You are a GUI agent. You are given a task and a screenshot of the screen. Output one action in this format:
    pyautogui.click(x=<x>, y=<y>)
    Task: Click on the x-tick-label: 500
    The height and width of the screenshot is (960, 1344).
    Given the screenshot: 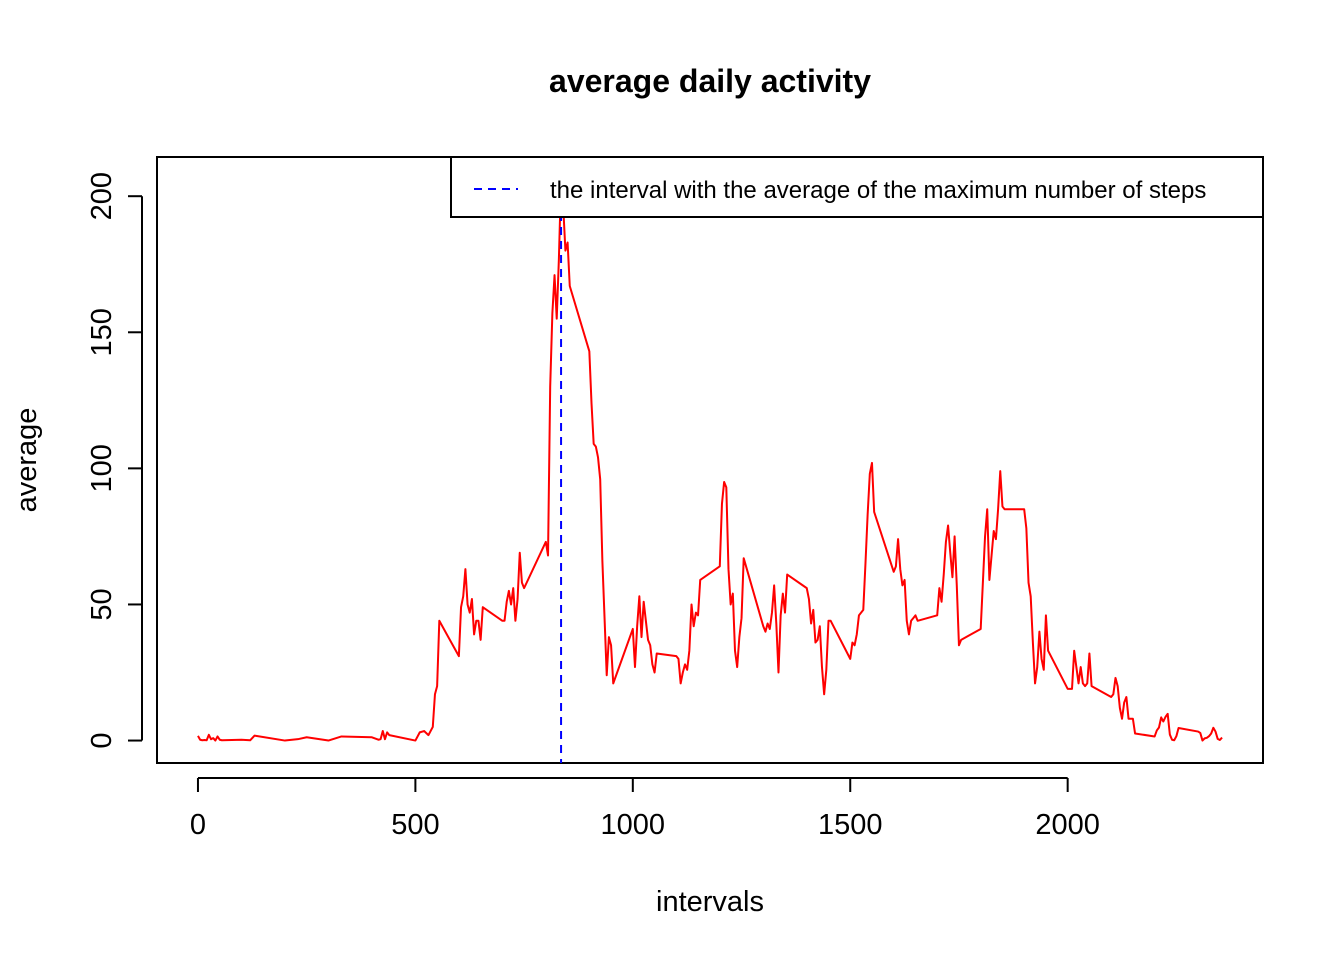 What is the action you would take?
    pyautogui.click(x=415, y=825)
    